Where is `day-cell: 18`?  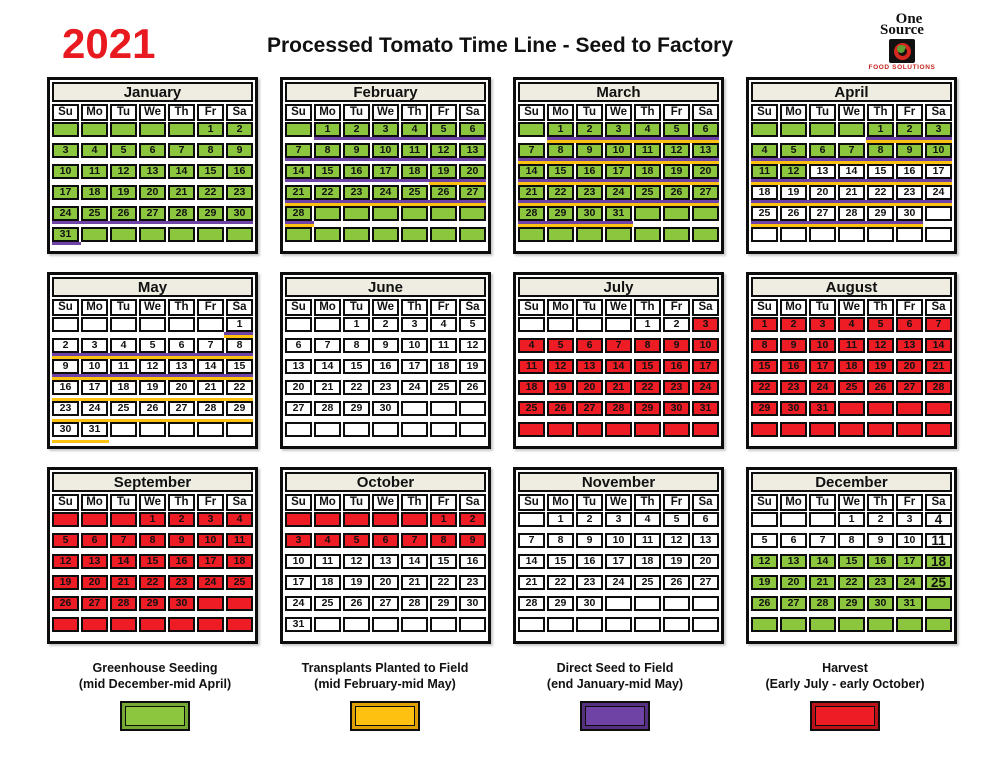
day-cell: 18 is located at coordinates (239, 561).